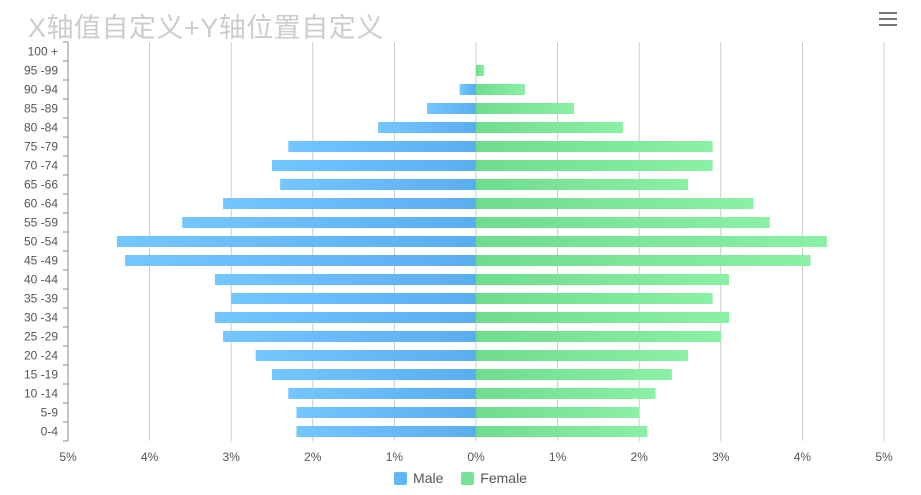 This screenshot has height=495, width=921. What do you see at coordinates (41, 128) in the screenshot?
I see `y-tick-label: 80 -84` at bounding box center [41, 128].